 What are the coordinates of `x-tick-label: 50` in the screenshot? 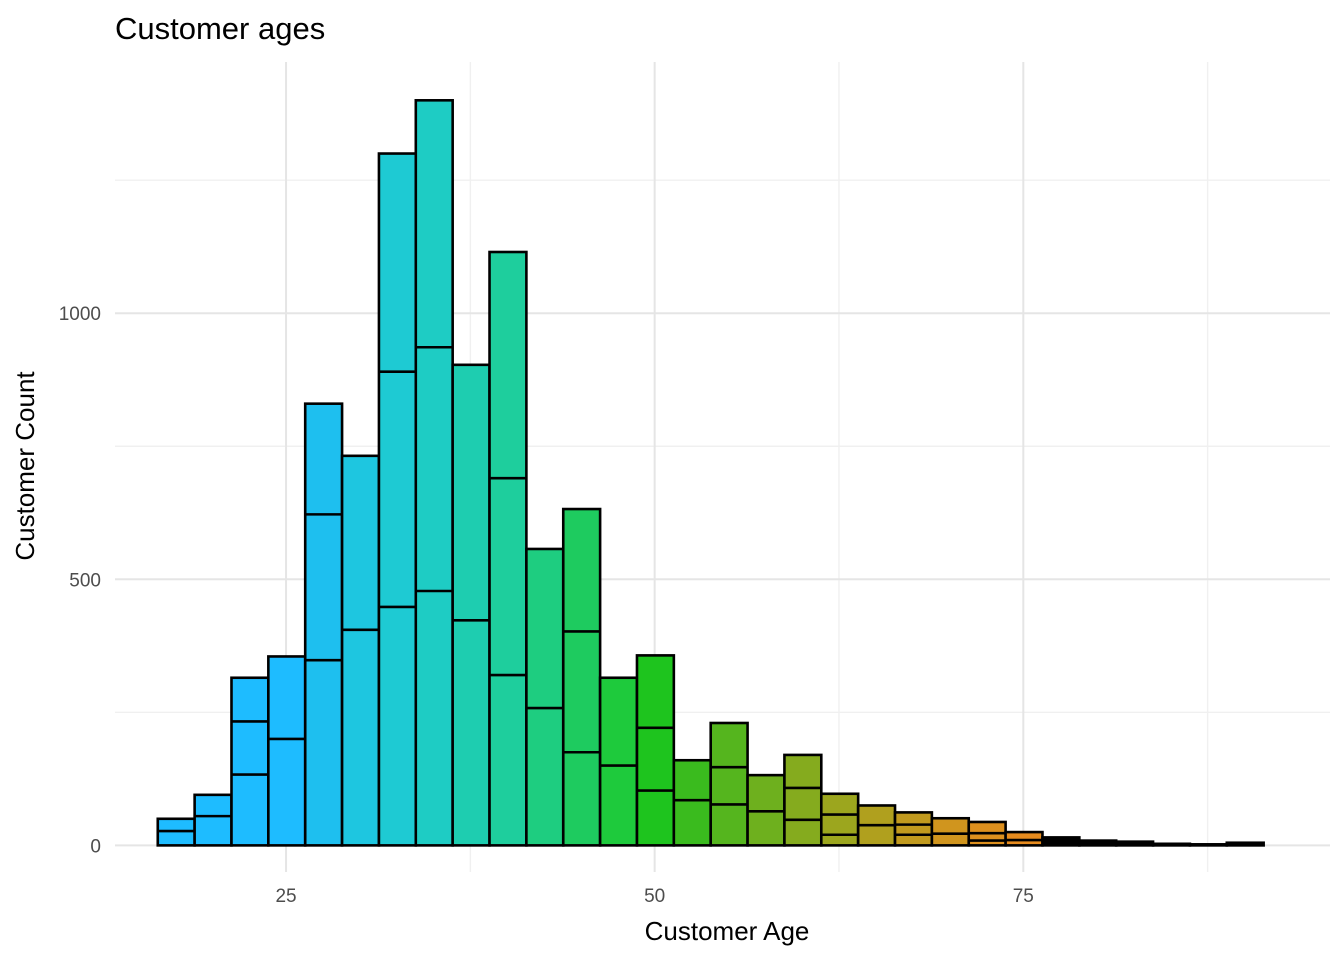 It's located at (654, 896).